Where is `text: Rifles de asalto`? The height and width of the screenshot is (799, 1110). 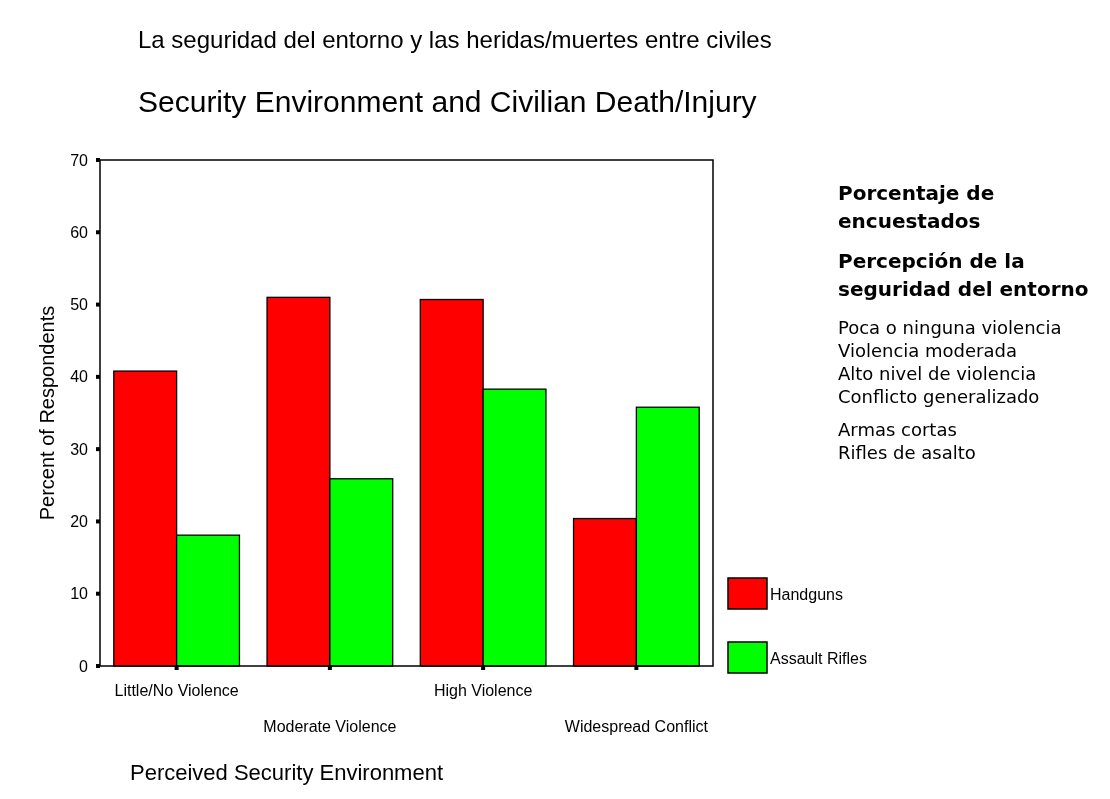
text: Rifles de asalto is located at coordinates (907, 452).